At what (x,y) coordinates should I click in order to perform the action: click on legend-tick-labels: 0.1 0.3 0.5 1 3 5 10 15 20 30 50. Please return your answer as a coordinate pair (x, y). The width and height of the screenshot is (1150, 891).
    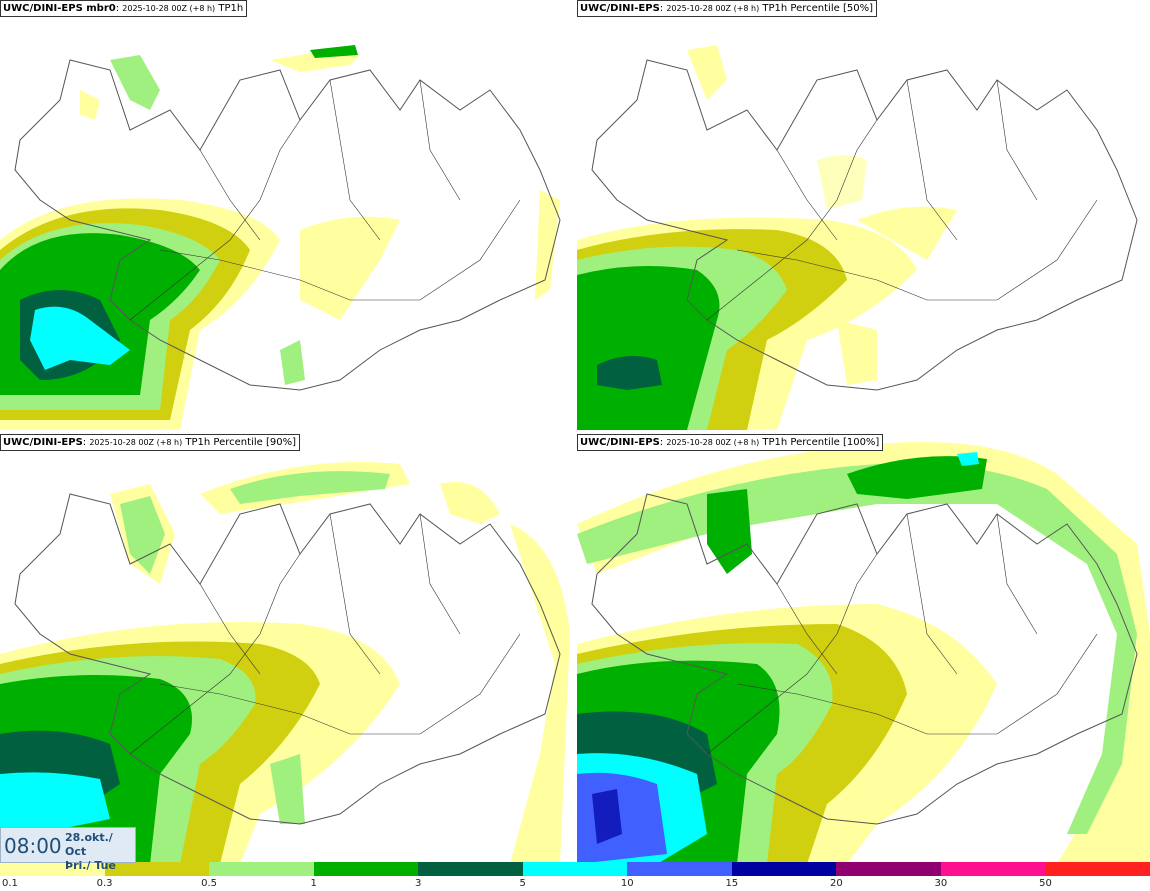
    Looking at the image, I should click on (575, 883).